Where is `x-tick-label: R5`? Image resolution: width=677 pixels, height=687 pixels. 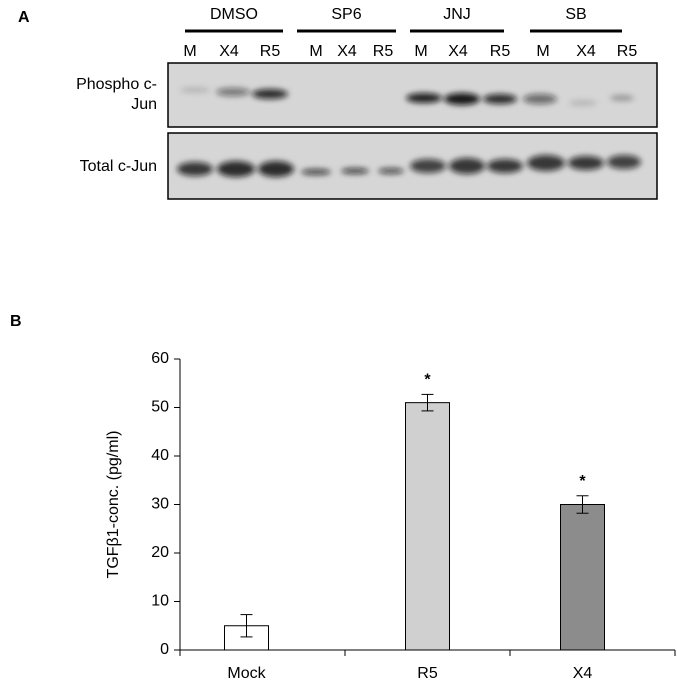 x-tick-label: R5 is located at coordinates (427, 673).